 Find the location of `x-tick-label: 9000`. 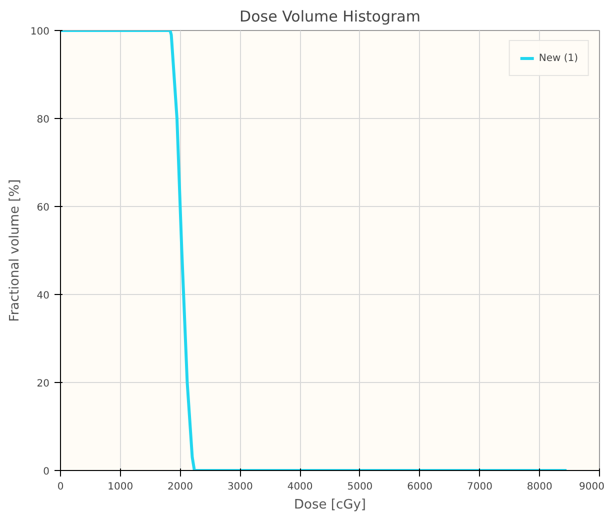

x-tick-label: 9000 is located at coordinates (591, 487).